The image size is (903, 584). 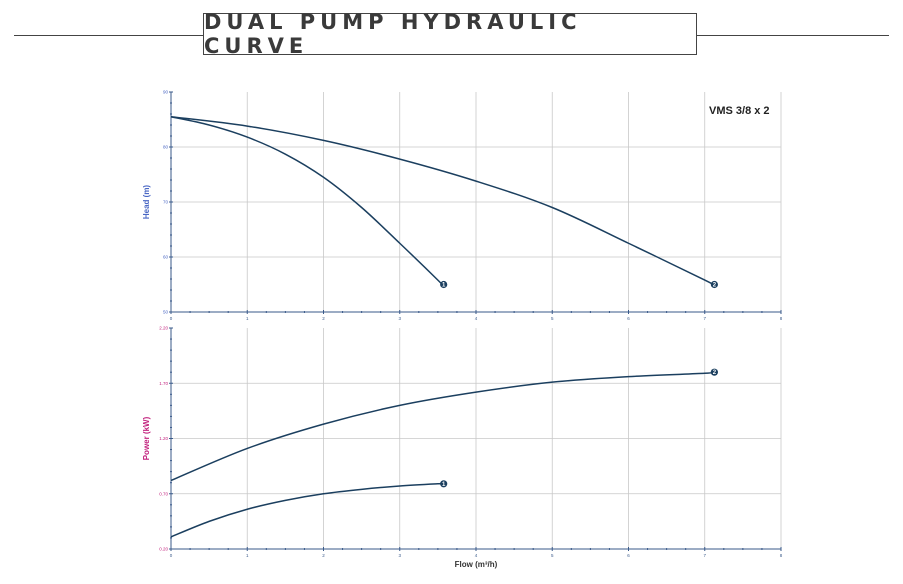 What do you see at coordinates (306, 510) in the screenshot?
I see `power-series-1-line` at bounding box center [306, 510].